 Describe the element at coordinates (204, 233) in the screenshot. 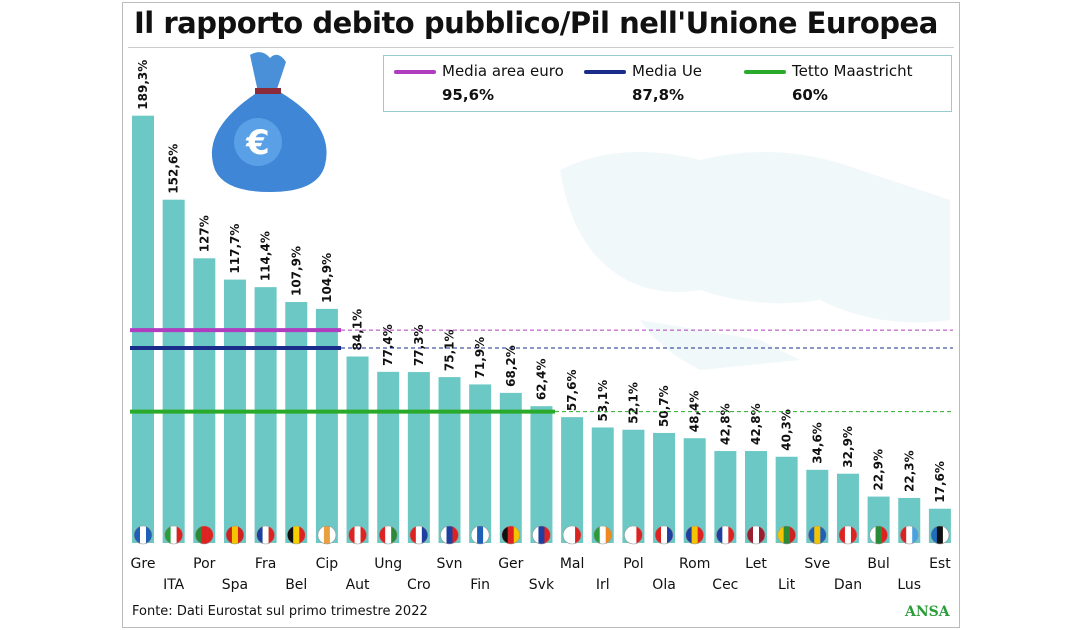

I see `data-label: 127%` at that location.